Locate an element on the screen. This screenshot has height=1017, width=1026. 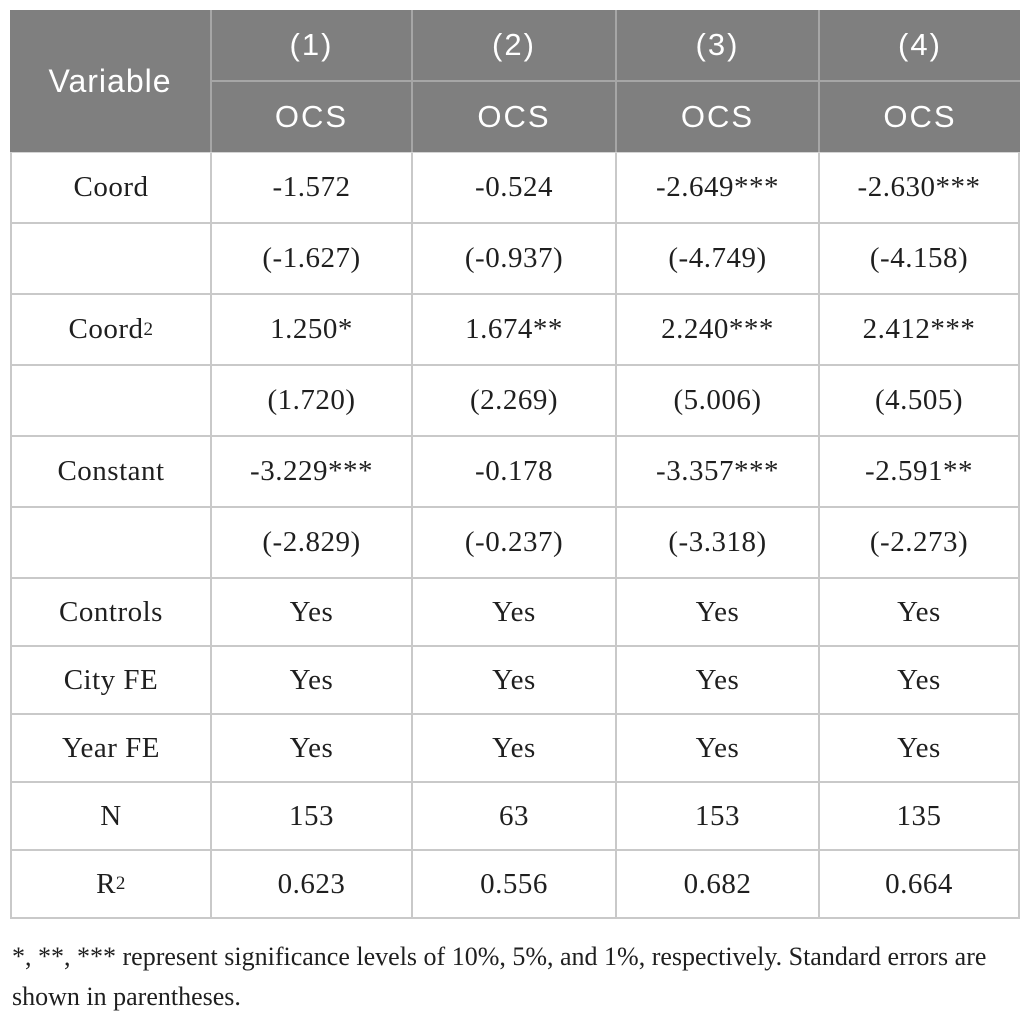
table-row-n: N 153 63 153 135 is located at coordinates (515, 817).